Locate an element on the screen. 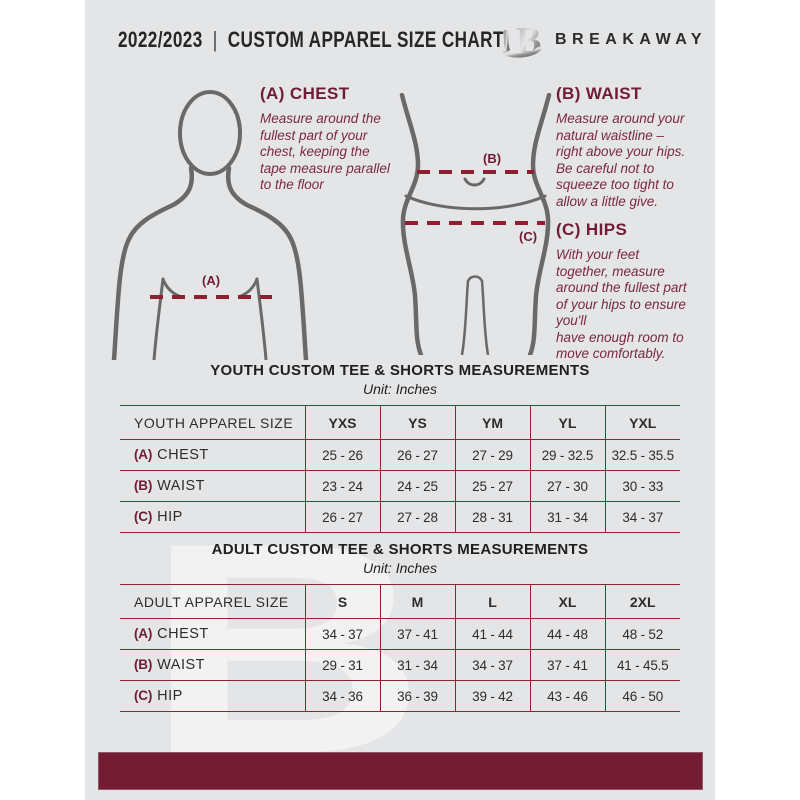 This screenshot has height=800, width=800. table-cell: 29 - 32.5 is located at coordinates (567, 455).